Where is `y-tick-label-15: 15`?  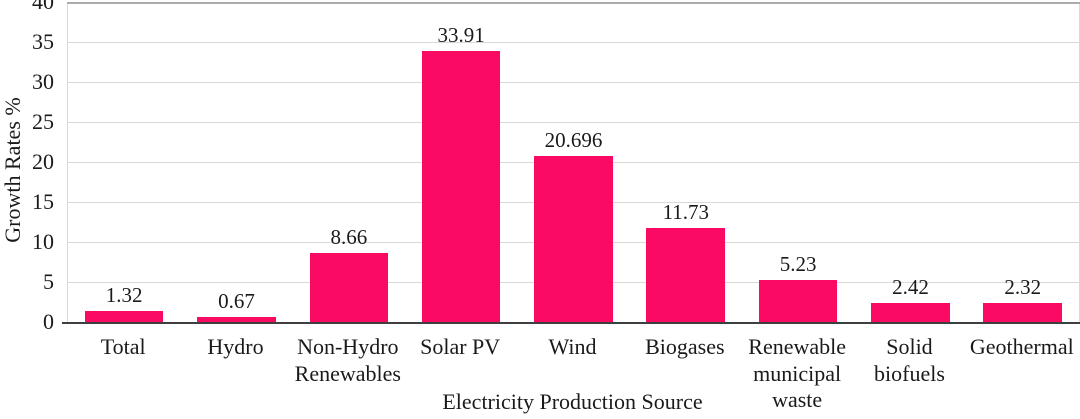
y-tick-label-15: 15 is located at coordinates (43, 201).